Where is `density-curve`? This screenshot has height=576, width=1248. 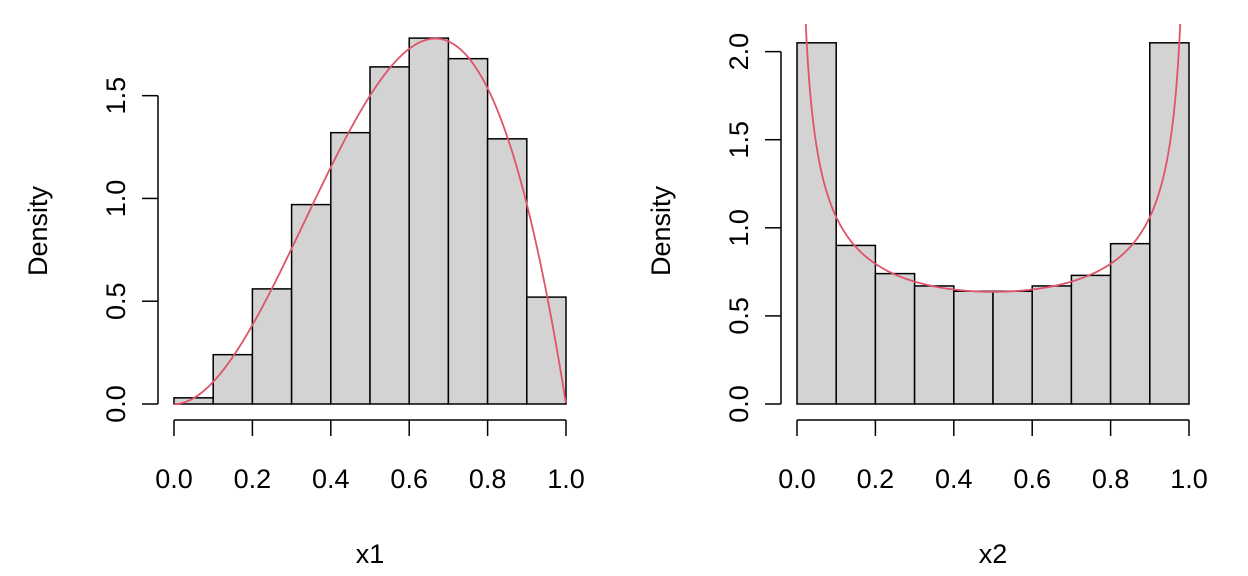
density-curve is located at coordinates (993, 158).